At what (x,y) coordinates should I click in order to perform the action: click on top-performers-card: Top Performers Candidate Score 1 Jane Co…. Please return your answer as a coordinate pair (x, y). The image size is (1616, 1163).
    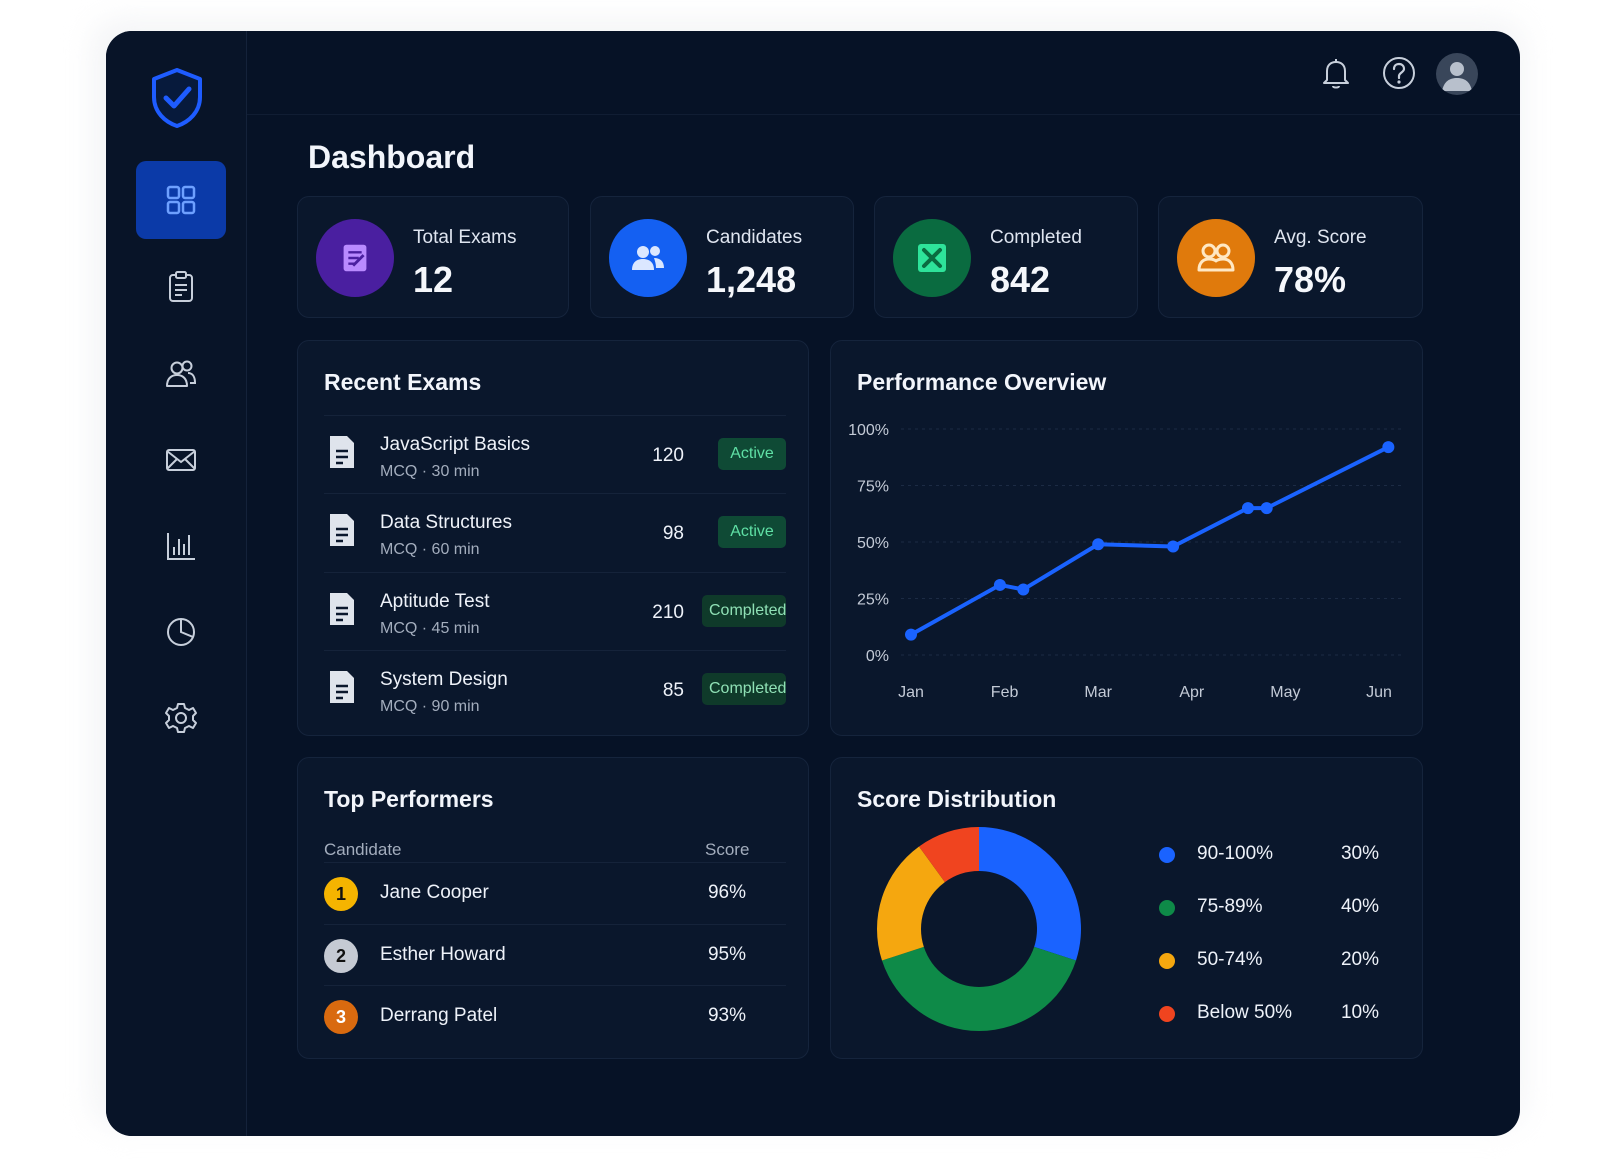
    Looking at the image, I should click on (553, 908).